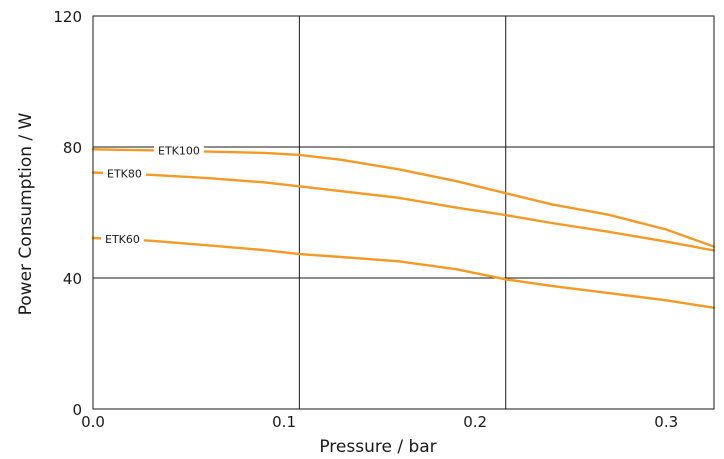  I want to click on series-label-bg-etk80, so click(124, 174).